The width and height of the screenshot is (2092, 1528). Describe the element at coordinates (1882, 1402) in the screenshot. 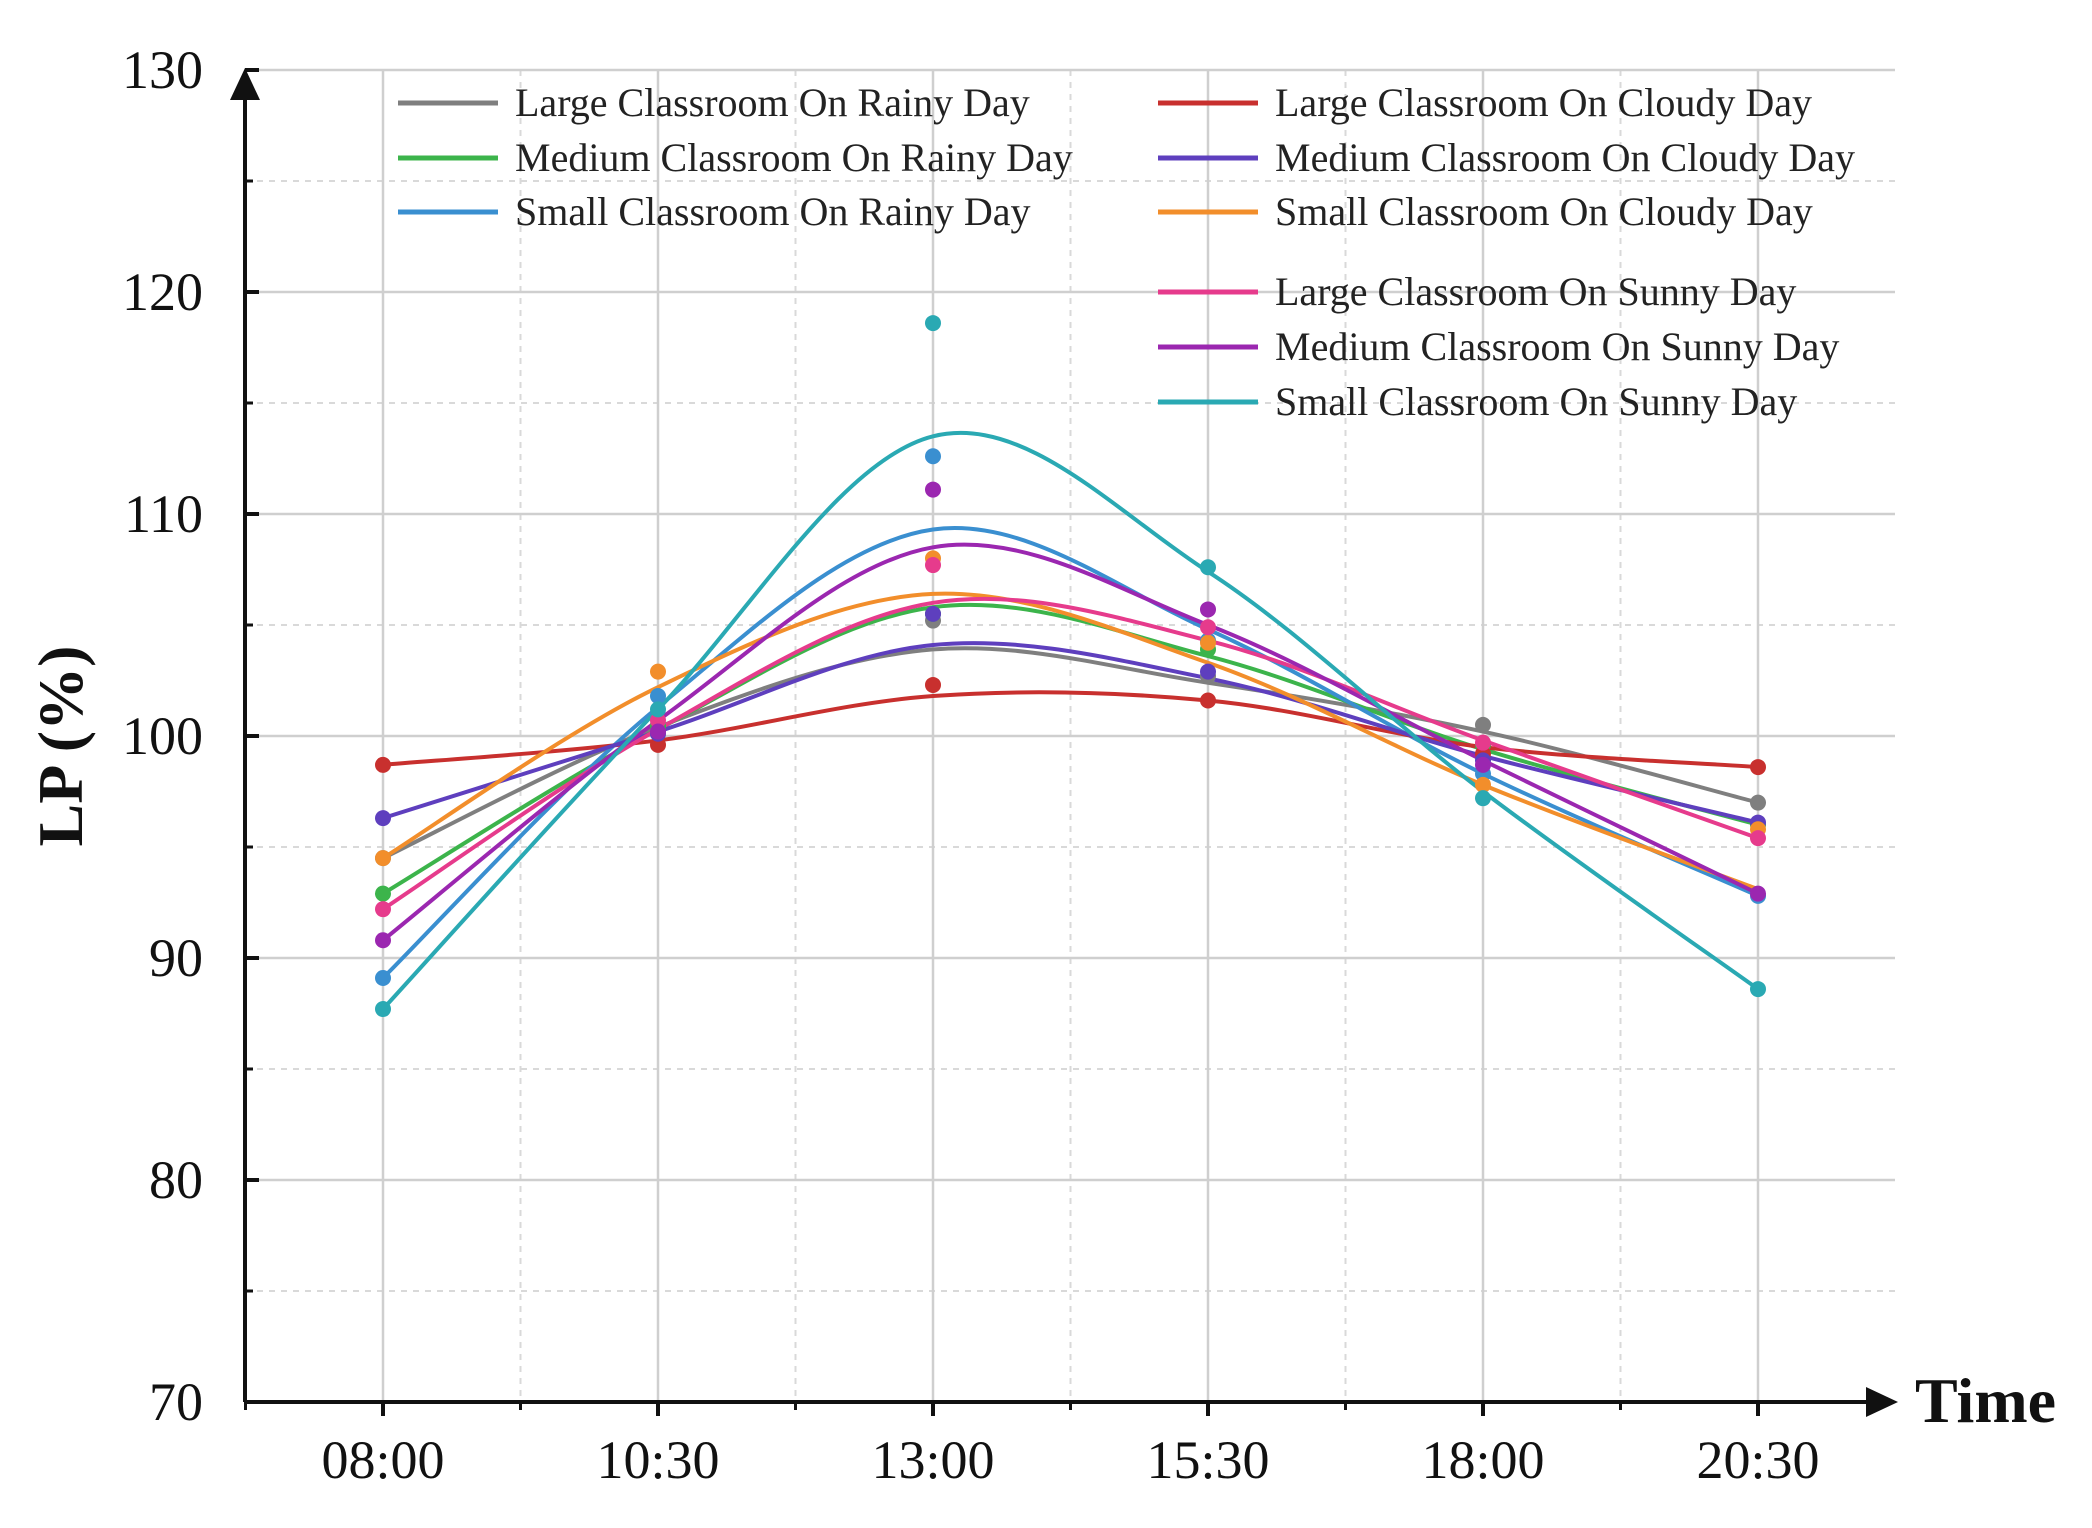

I see `x-axis-arrow-icon` at that location.